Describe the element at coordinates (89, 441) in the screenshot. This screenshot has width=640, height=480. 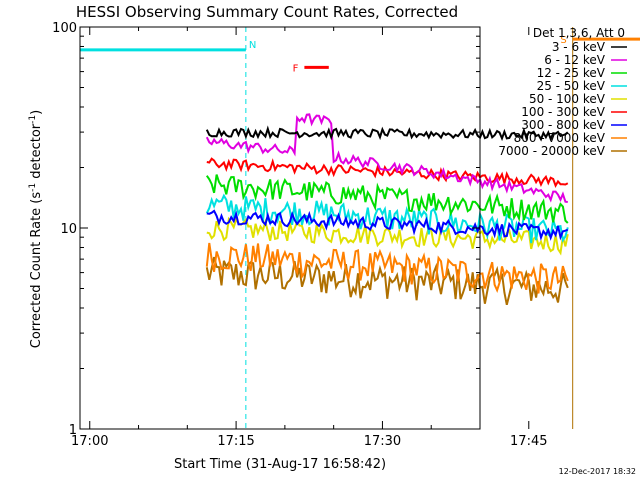
I see `x-tick-label-0: 17:00` at that location.